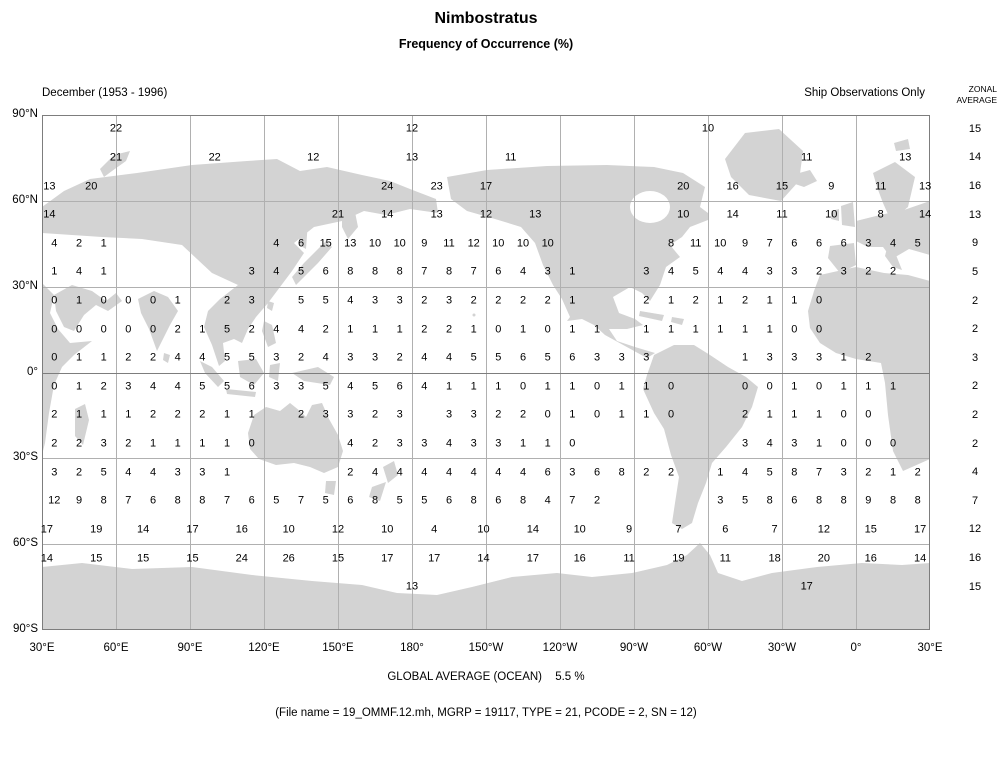 Image resolution: width=998 pixels, height=760 pixels. What do you see at coordinates (975, 157) in the screenshot?
I see `zonal-average-value: 14` at bounding box center [975, 157].